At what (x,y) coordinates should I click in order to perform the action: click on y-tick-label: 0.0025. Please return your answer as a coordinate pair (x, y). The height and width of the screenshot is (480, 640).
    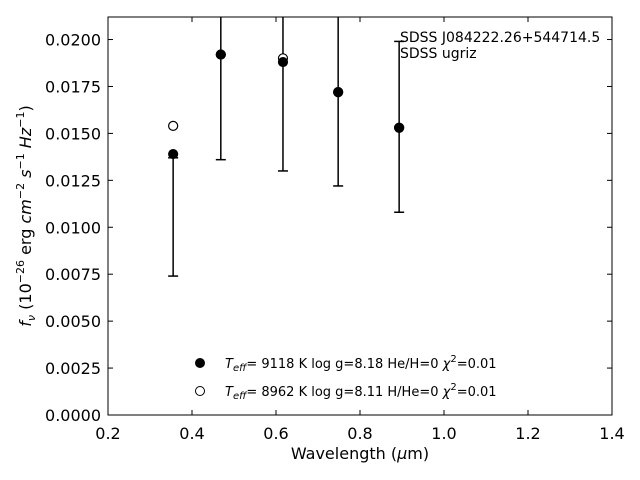
    Looking at the image, I should click on (73, 368).